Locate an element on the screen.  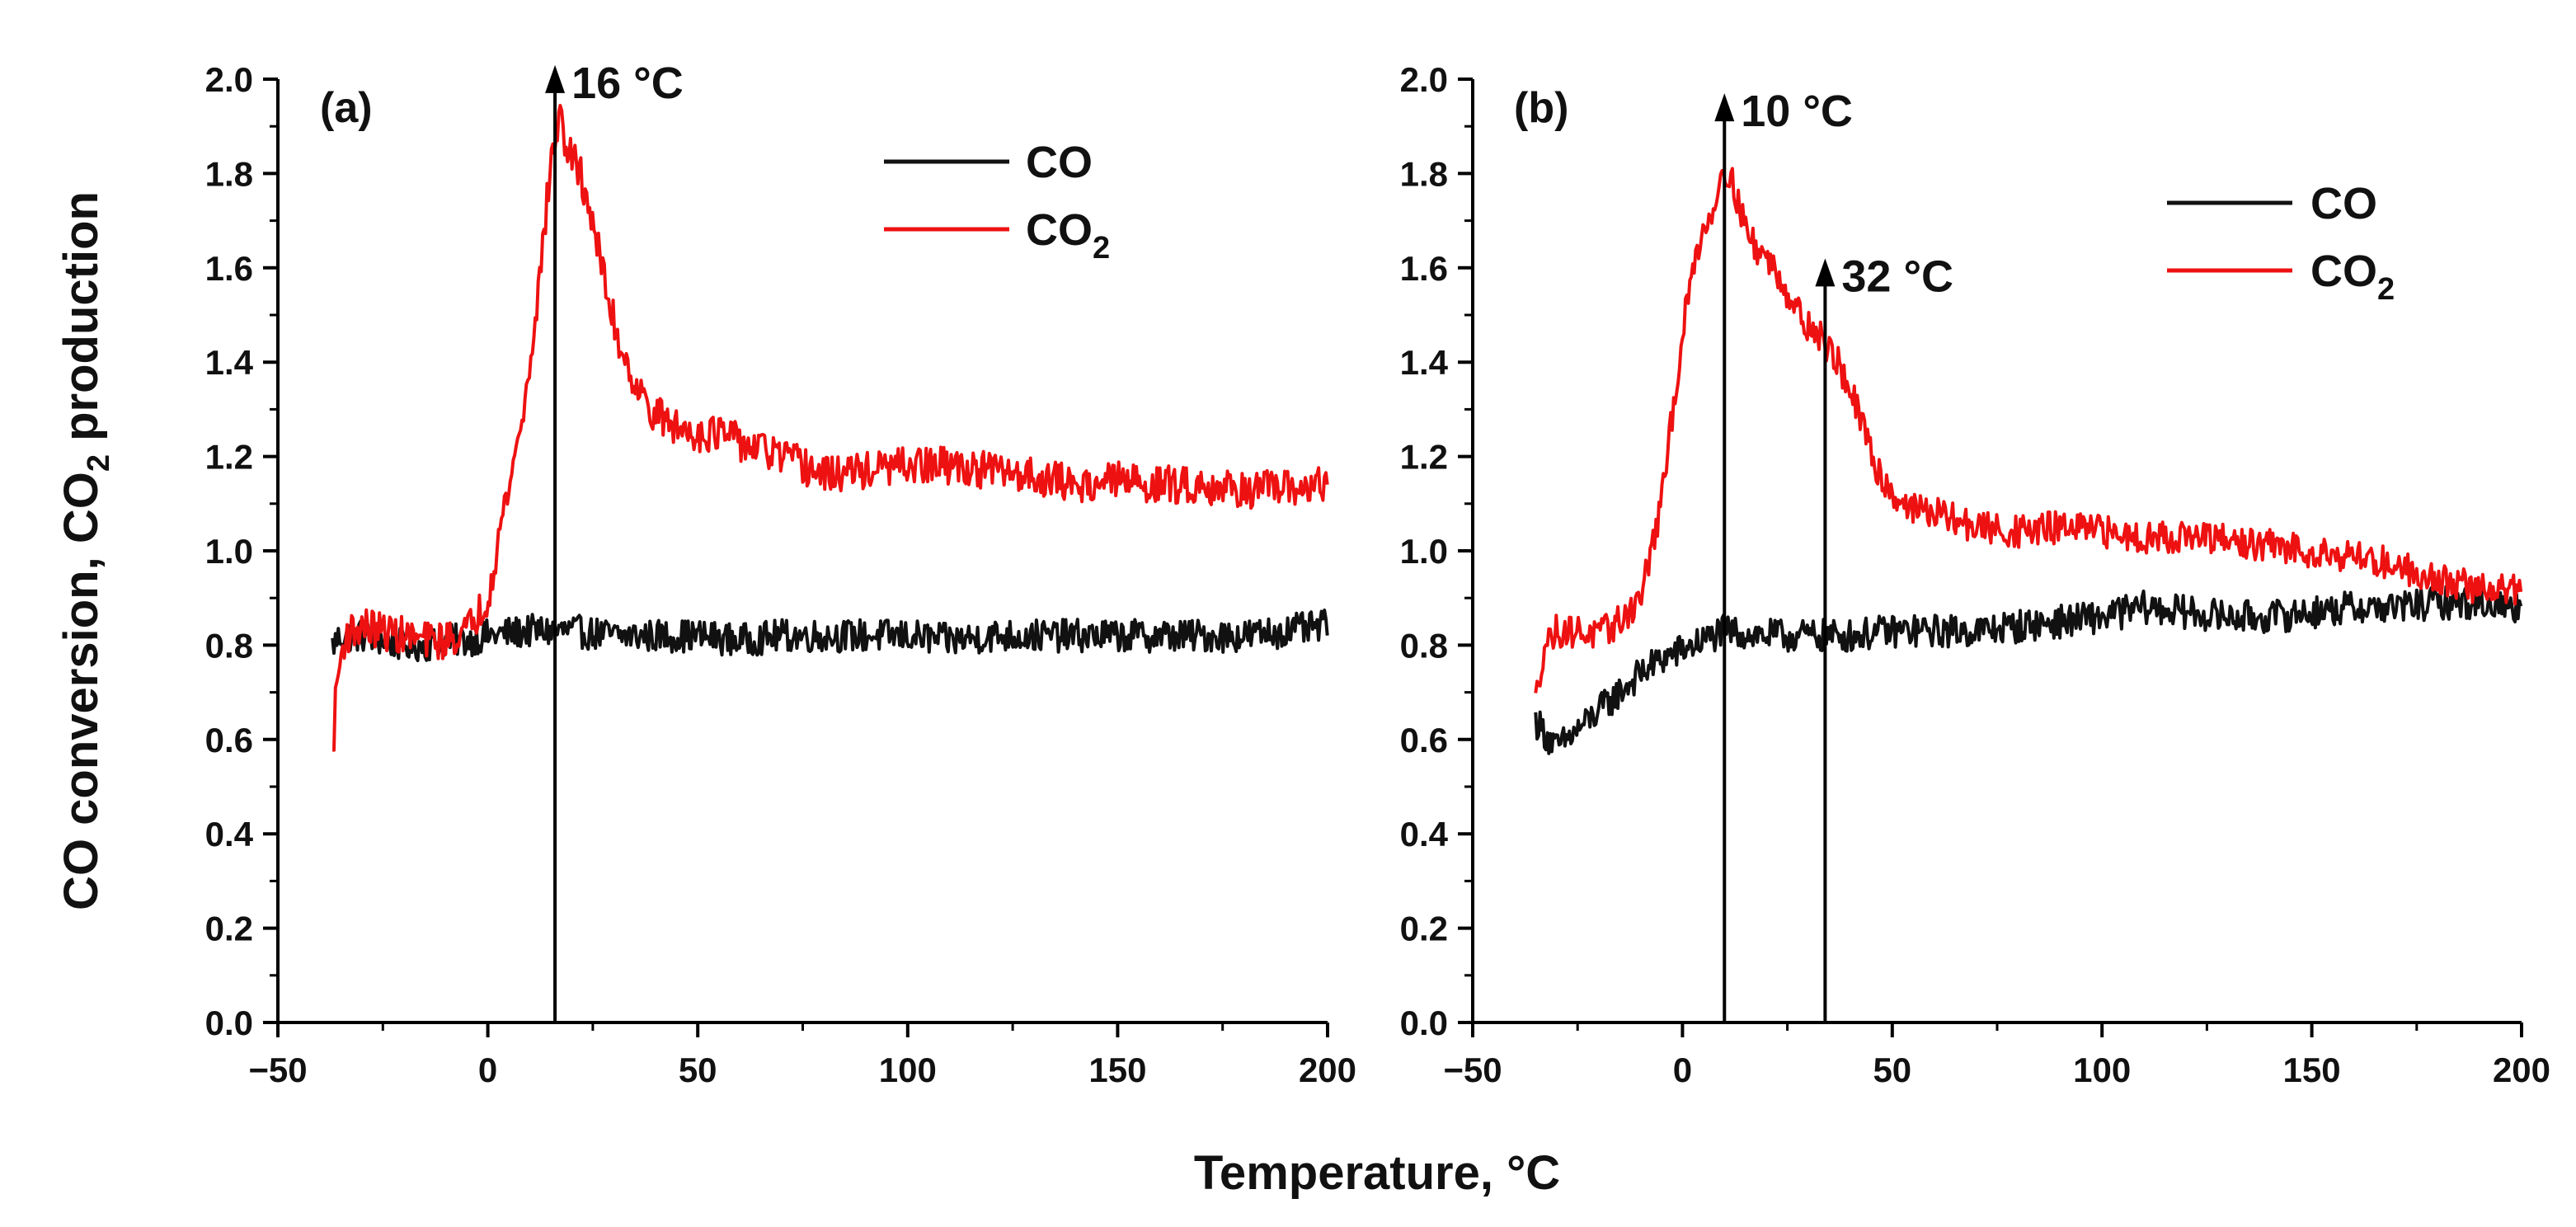
panel-label: (a) is located at coordinates (346, 108).